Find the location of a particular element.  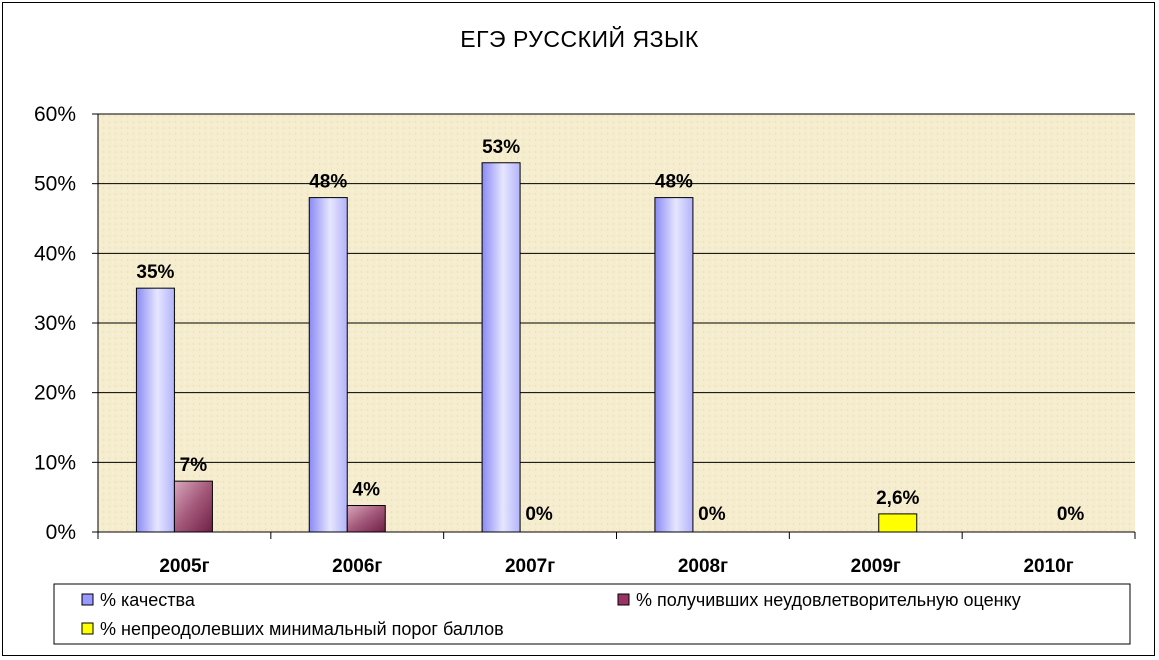

y-tick-label: 0% is located at coordinates (61, 532).